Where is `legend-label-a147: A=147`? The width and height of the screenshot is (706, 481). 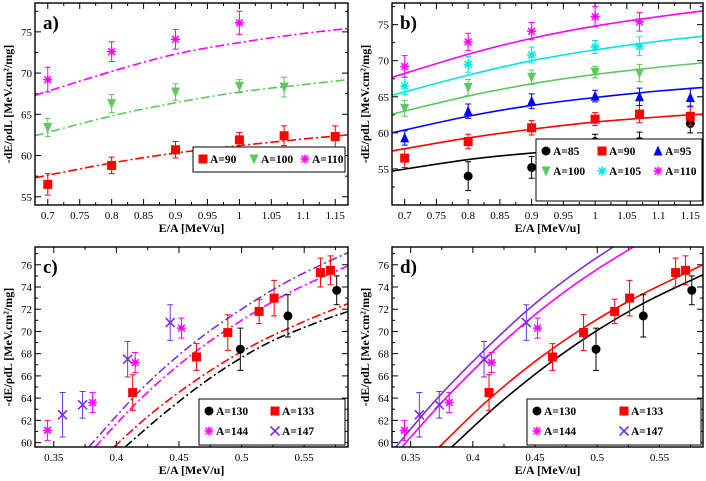 legend-label-a147: A=147 is located at coordinates (647, 432).